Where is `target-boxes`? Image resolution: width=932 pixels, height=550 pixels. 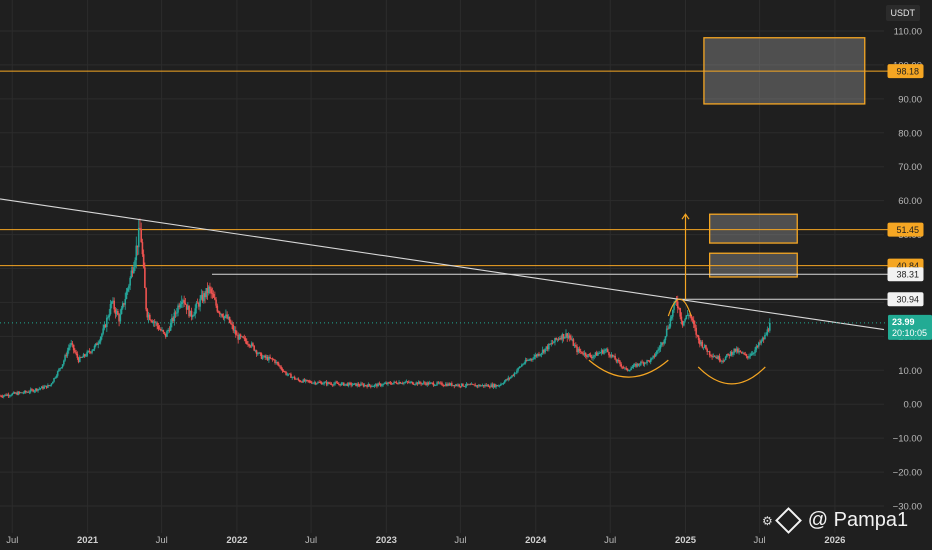 target-boxes is located at coordinates (784, 157).